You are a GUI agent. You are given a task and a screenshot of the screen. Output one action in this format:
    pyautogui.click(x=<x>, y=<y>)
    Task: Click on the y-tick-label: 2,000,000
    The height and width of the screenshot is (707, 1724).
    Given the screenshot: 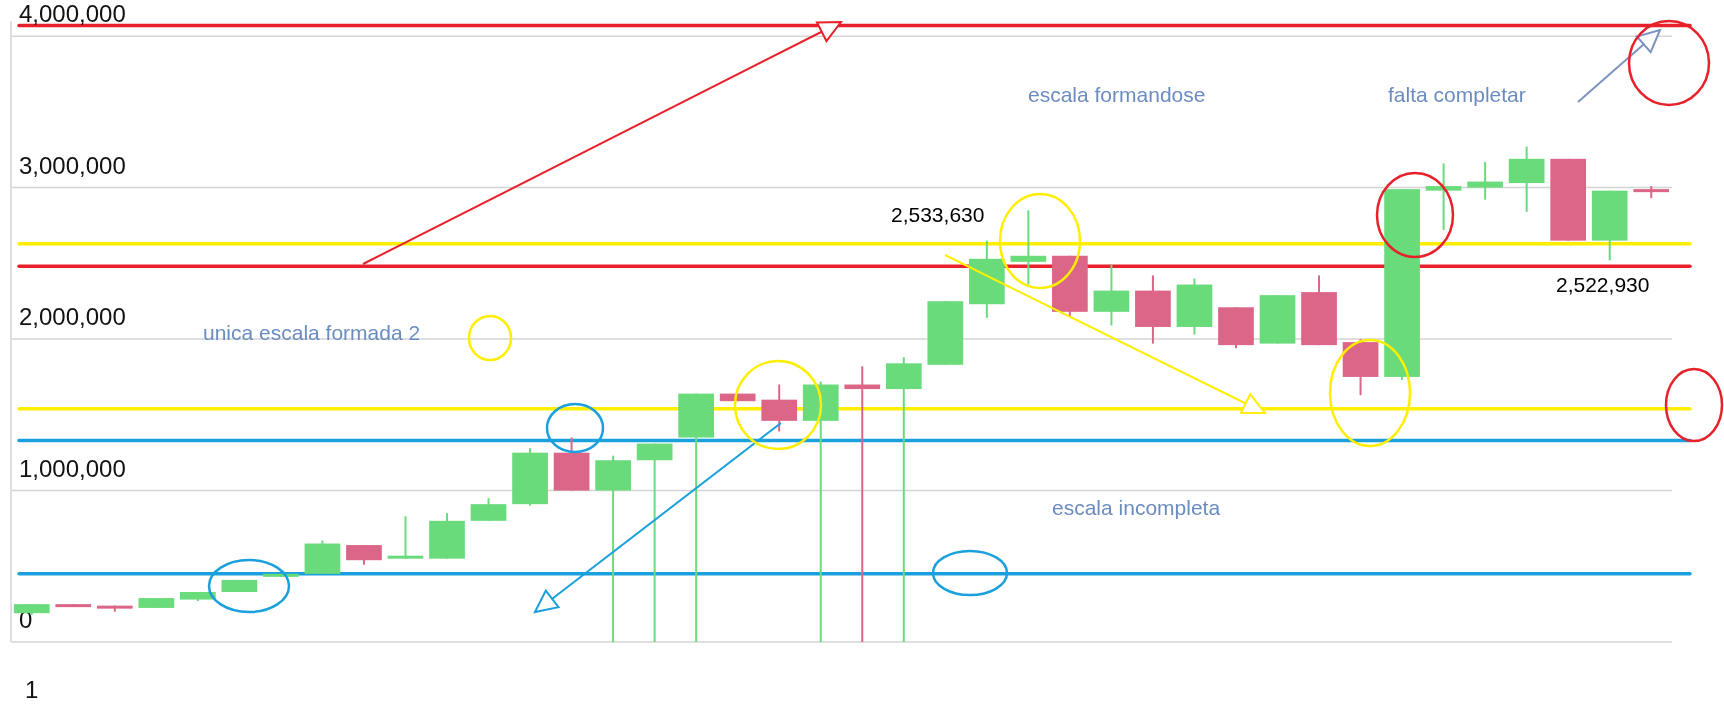 What is the action you would take?
    pyautogui.click(x=72, y=317)
    